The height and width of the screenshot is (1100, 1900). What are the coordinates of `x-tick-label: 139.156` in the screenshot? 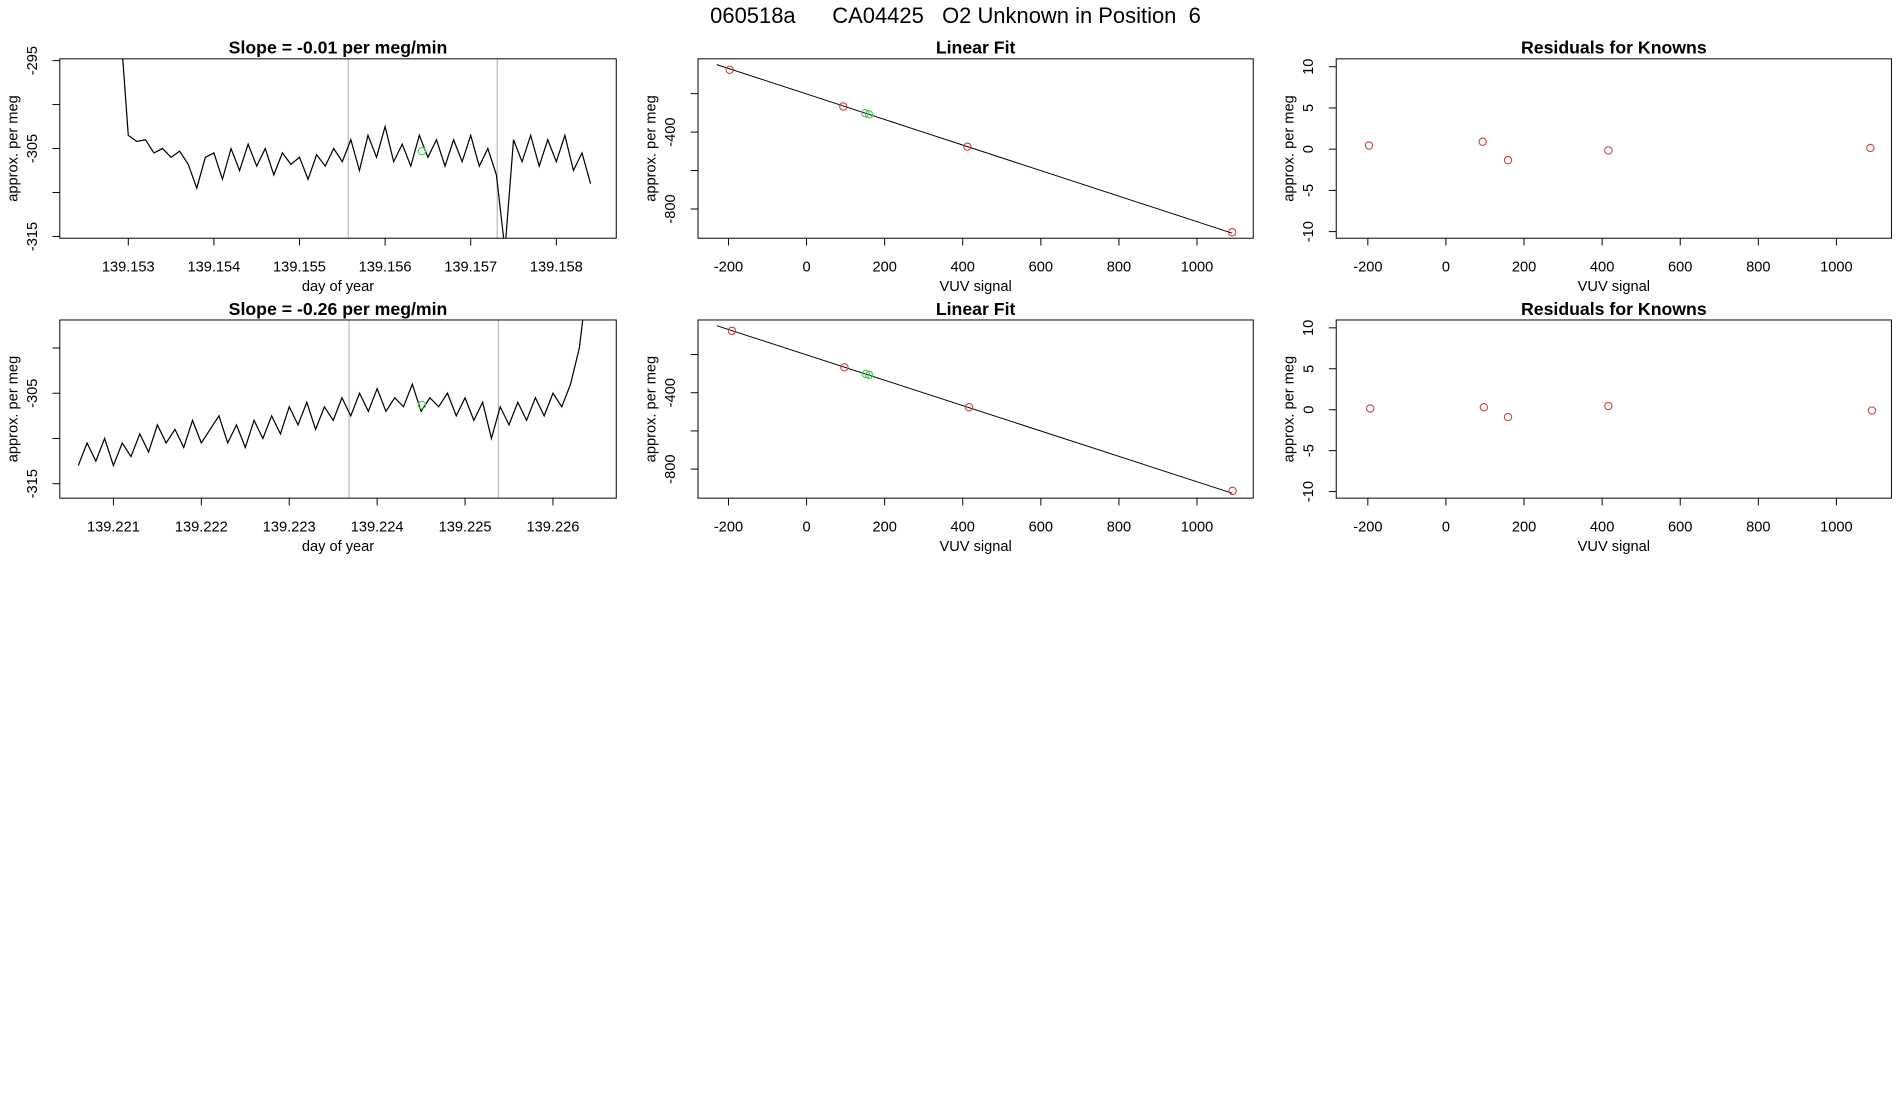 It's located at (385, 267).